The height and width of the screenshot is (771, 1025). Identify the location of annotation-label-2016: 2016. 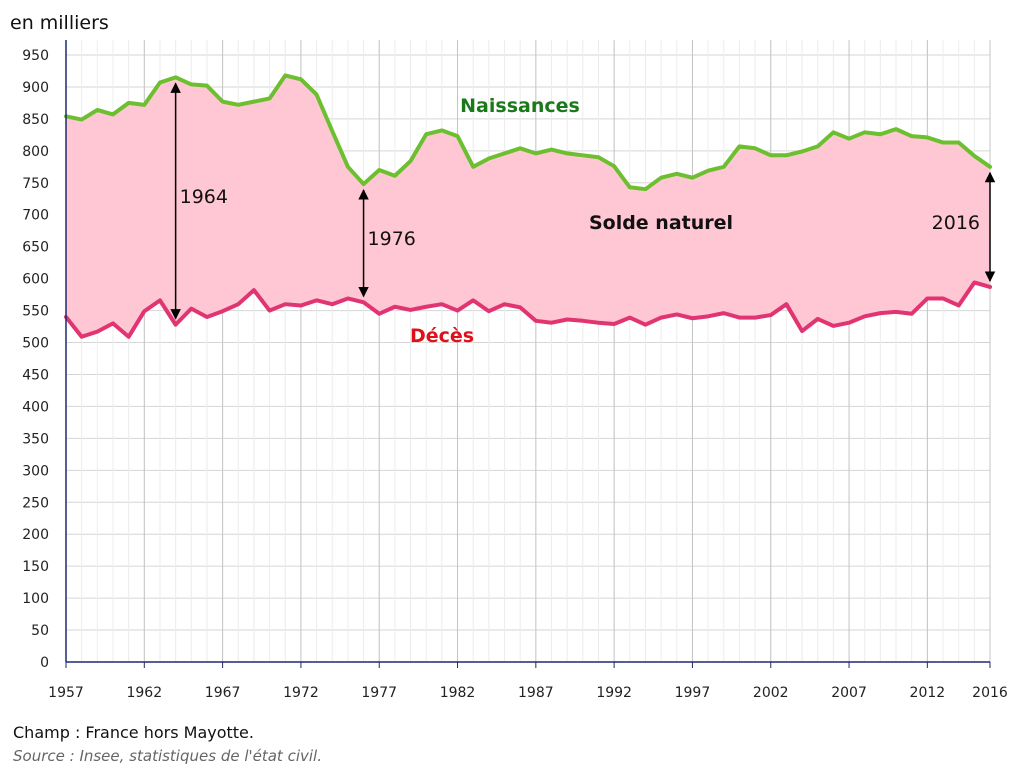
(956, 223).